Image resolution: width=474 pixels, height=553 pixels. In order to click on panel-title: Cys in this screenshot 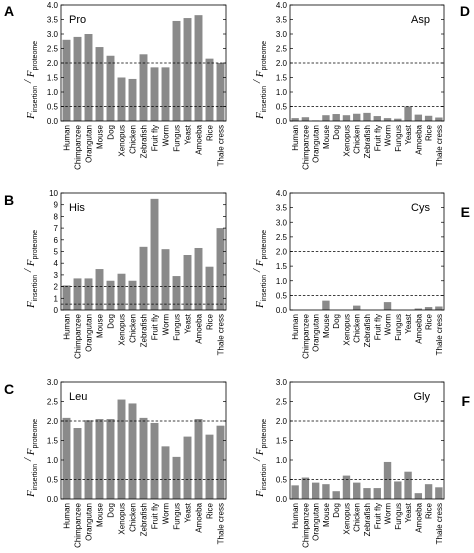, I will do `click(420, 208)`.